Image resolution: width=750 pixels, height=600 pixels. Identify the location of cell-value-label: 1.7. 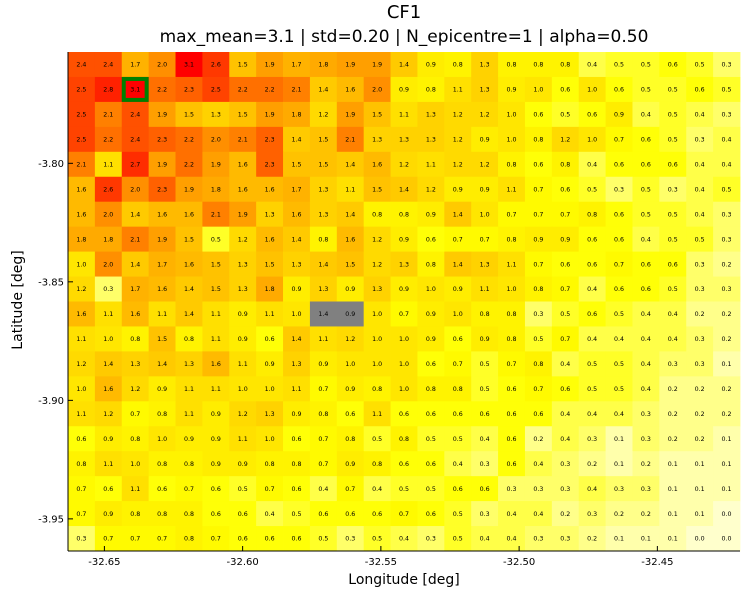
(296, 65).